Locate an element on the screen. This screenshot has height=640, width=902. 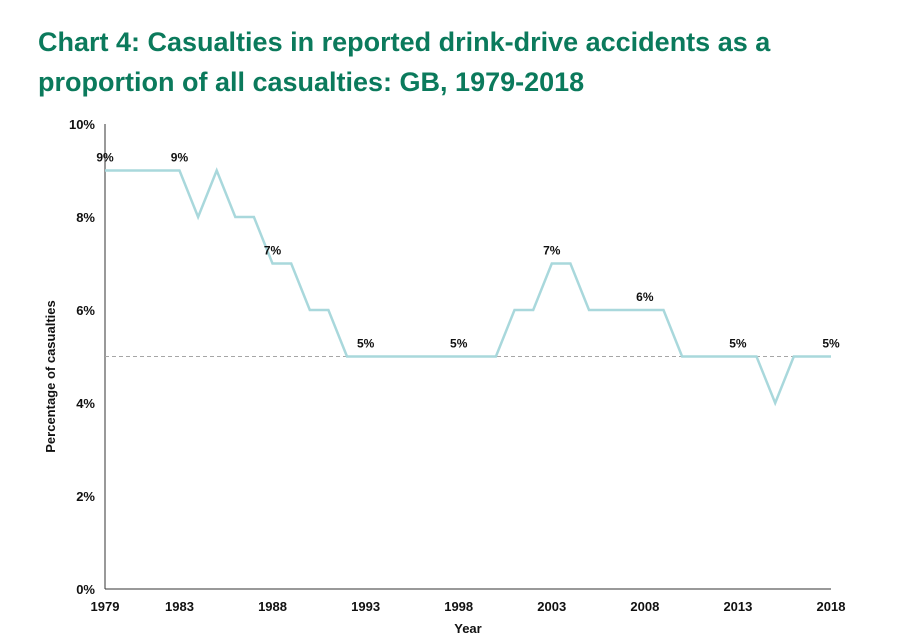
y-tick-label: 0% is located at coordinates (85, 589).